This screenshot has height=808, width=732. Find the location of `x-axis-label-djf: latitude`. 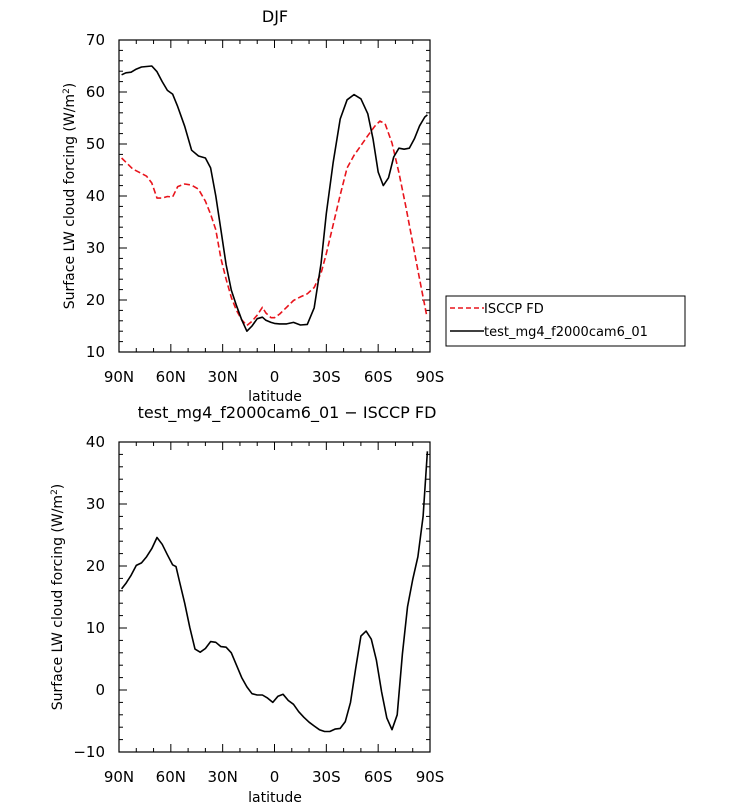

x-axis-label-djf: latitude is located at coordinates (275, 397).